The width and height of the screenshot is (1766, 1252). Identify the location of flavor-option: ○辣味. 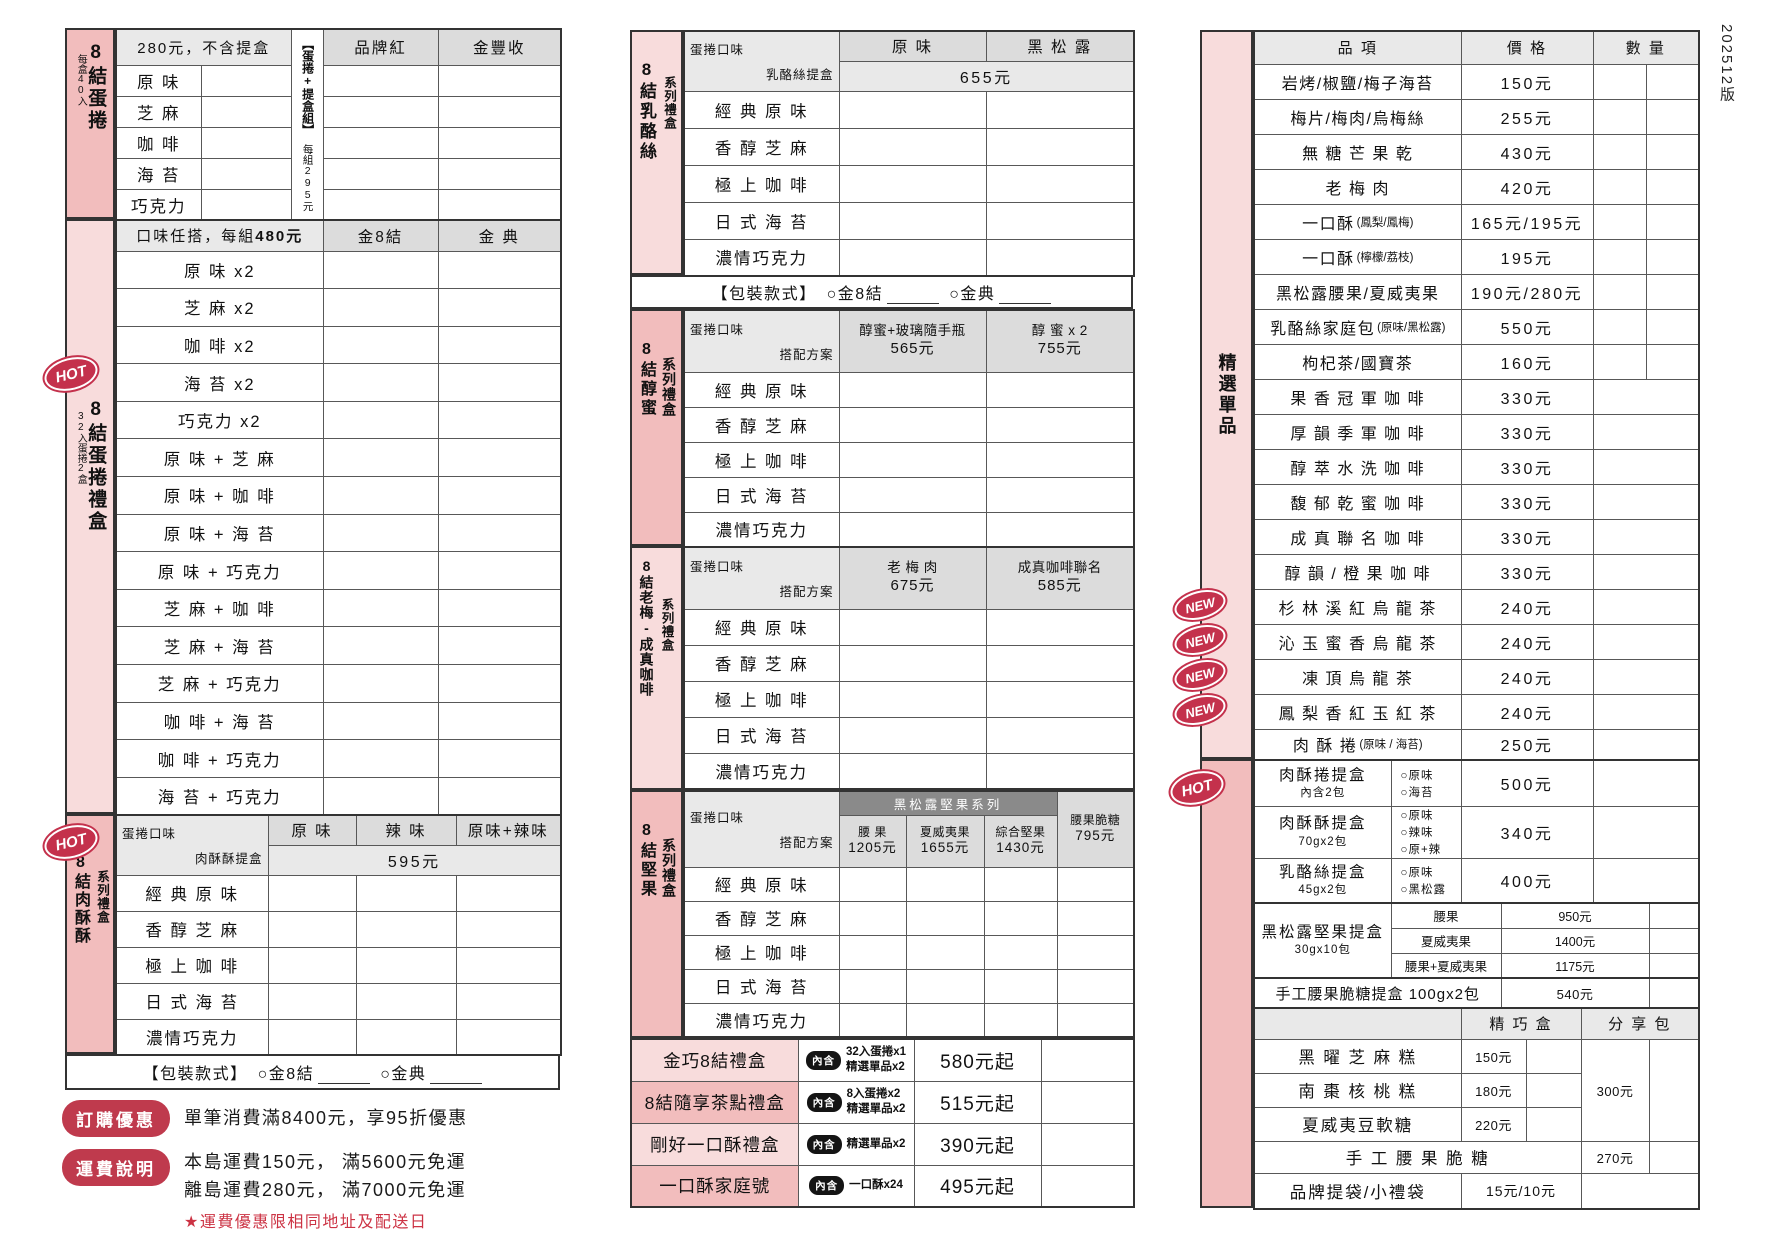
(1417, 833).